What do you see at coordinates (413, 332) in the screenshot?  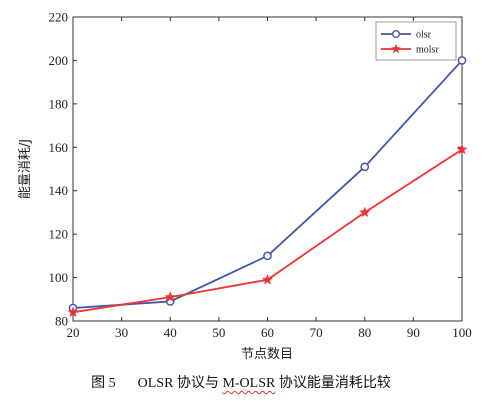 I see `x-tick-label: 90` at bounding box center [413, 332].